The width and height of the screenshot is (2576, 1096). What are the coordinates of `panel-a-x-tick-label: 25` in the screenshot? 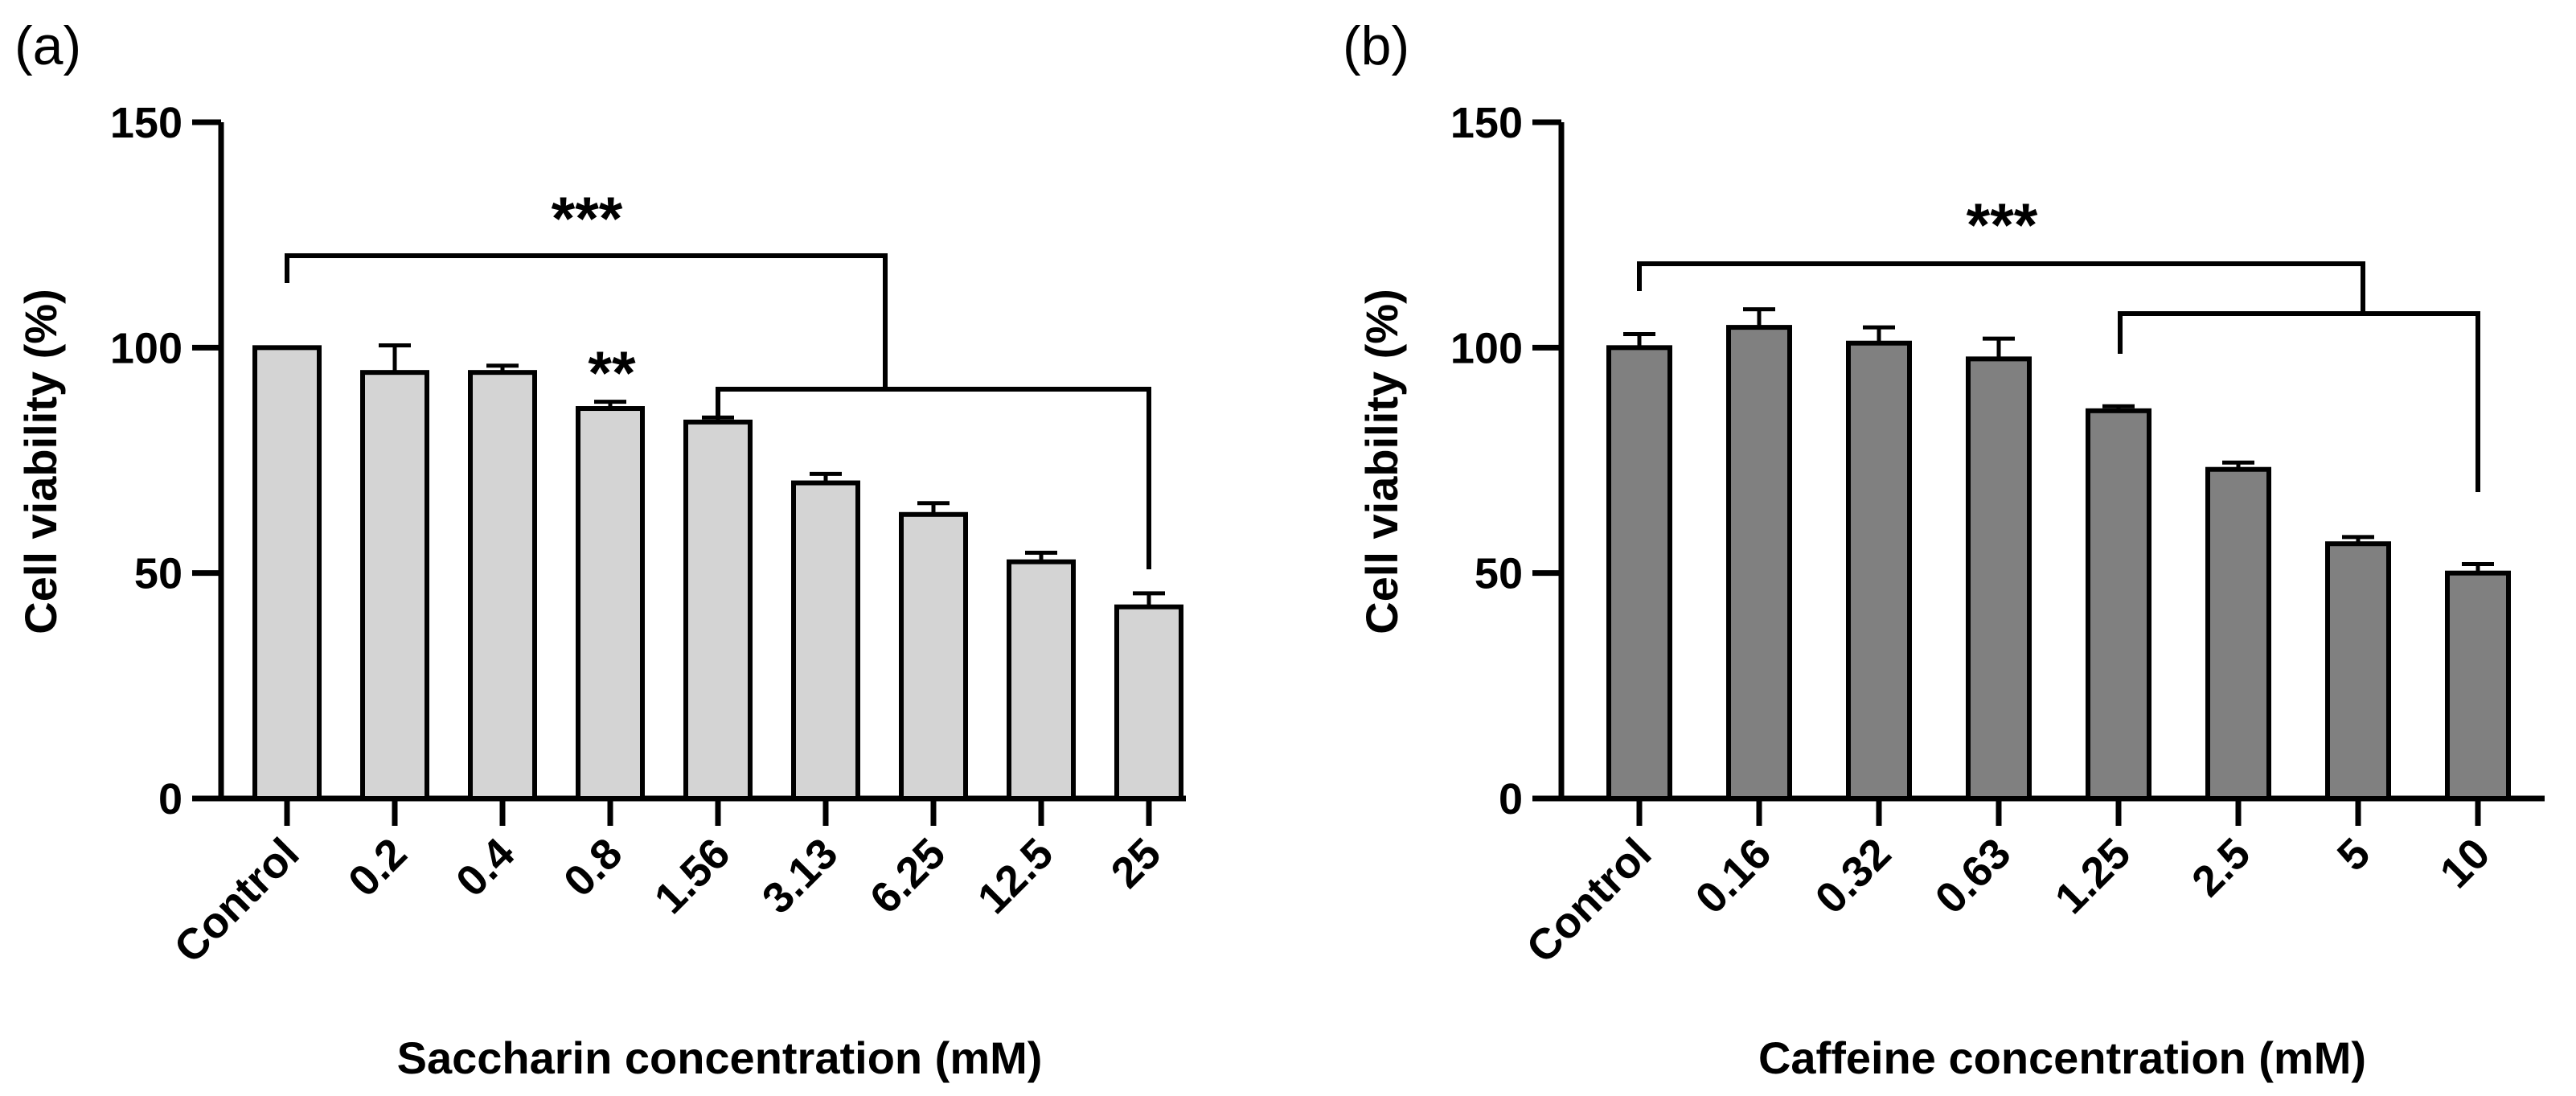 It's located at (1136, 863).